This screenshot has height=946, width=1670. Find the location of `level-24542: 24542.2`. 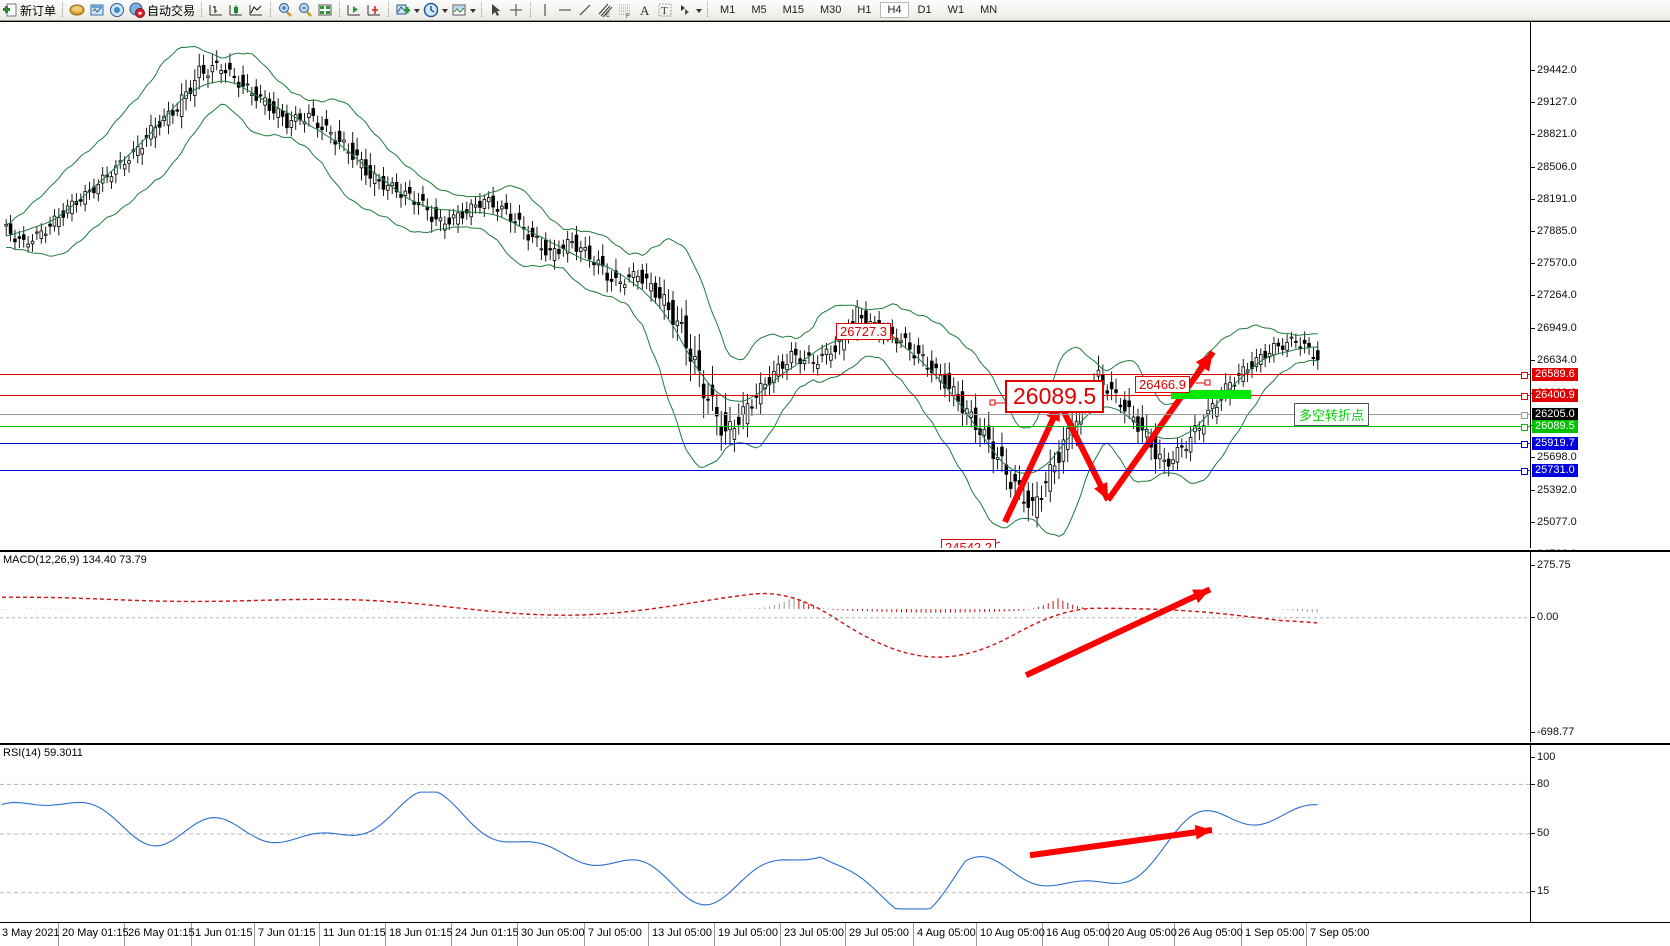

level-24542: 24542.2 is located at coordinates (968, 543).